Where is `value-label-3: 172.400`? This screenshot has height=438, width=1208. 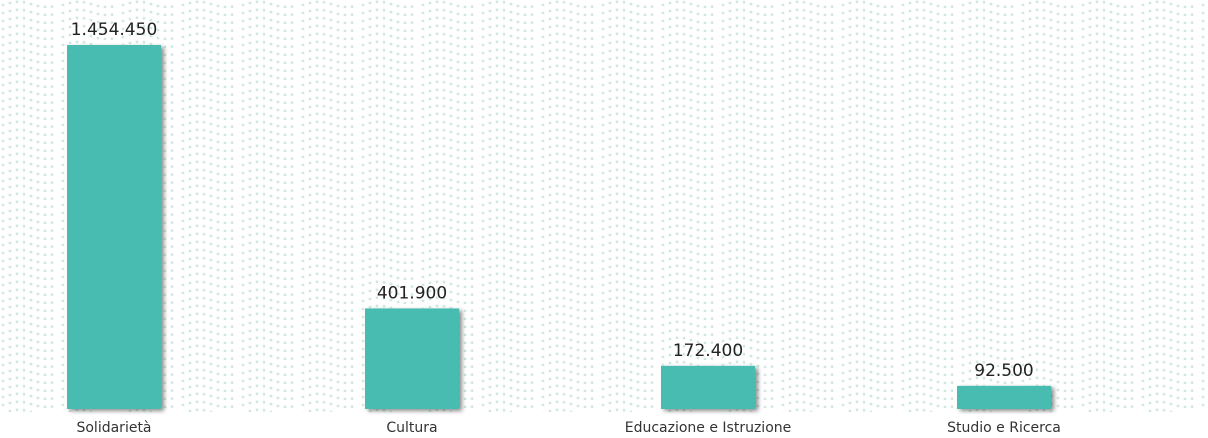
value-label-3: 172.400 is located at coordinates (708, 351).